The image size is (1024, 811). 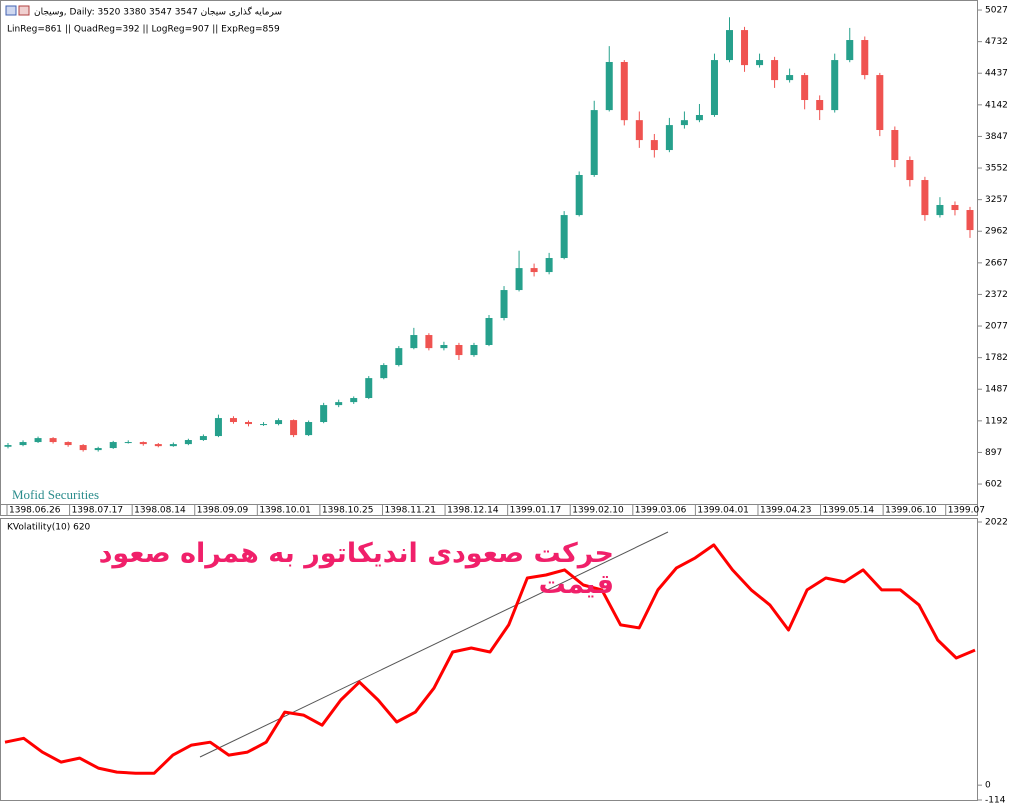 I want to click on y-tick-label: 1192, so click(x=996, y=421).